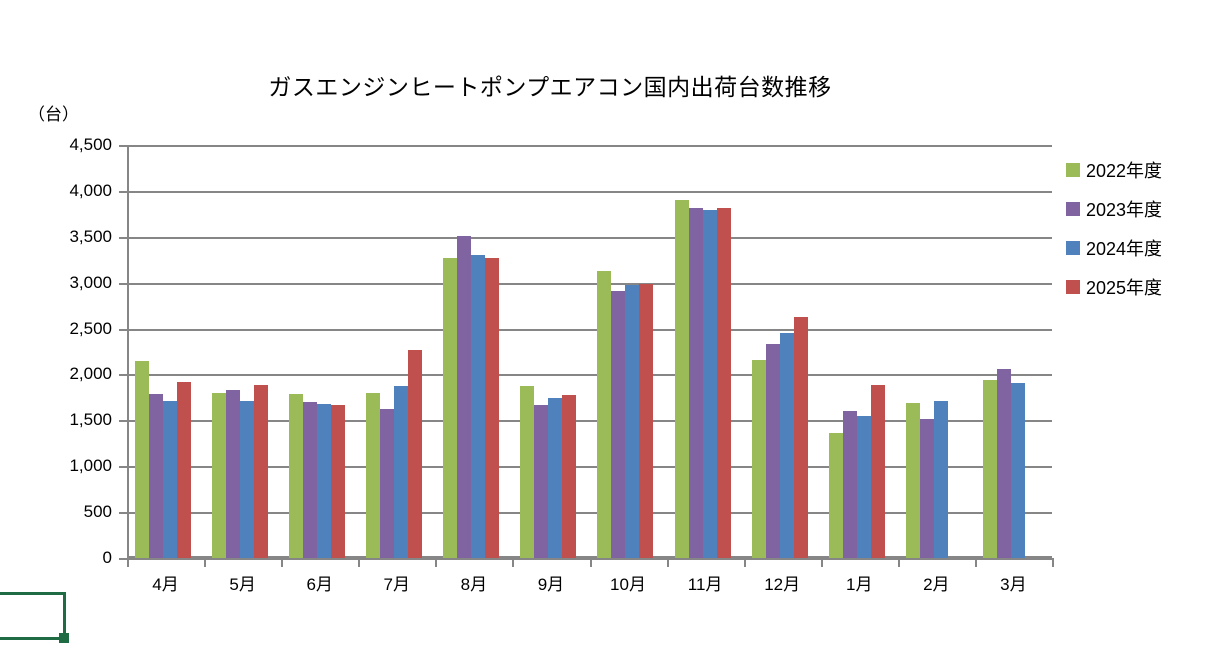  Describe the element at coordinates (90, 466) in the screenshot. I see `y-axis-tick-label: 1,000` at that location.